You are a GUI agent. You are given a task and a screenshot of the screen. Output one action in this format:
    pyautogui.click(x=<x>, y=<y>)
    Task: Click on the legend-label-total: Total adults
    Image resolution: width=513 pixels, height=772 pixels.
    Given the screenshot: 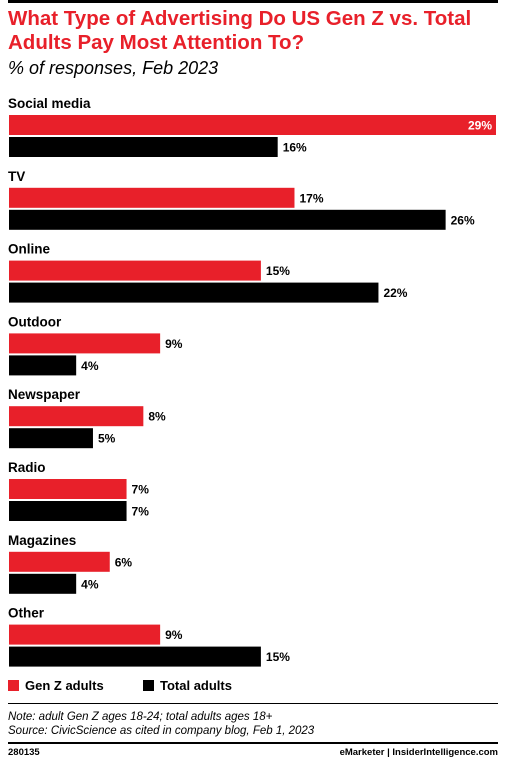 What is the action you would take?
    pyautogui.click(x=196, y=685)
    